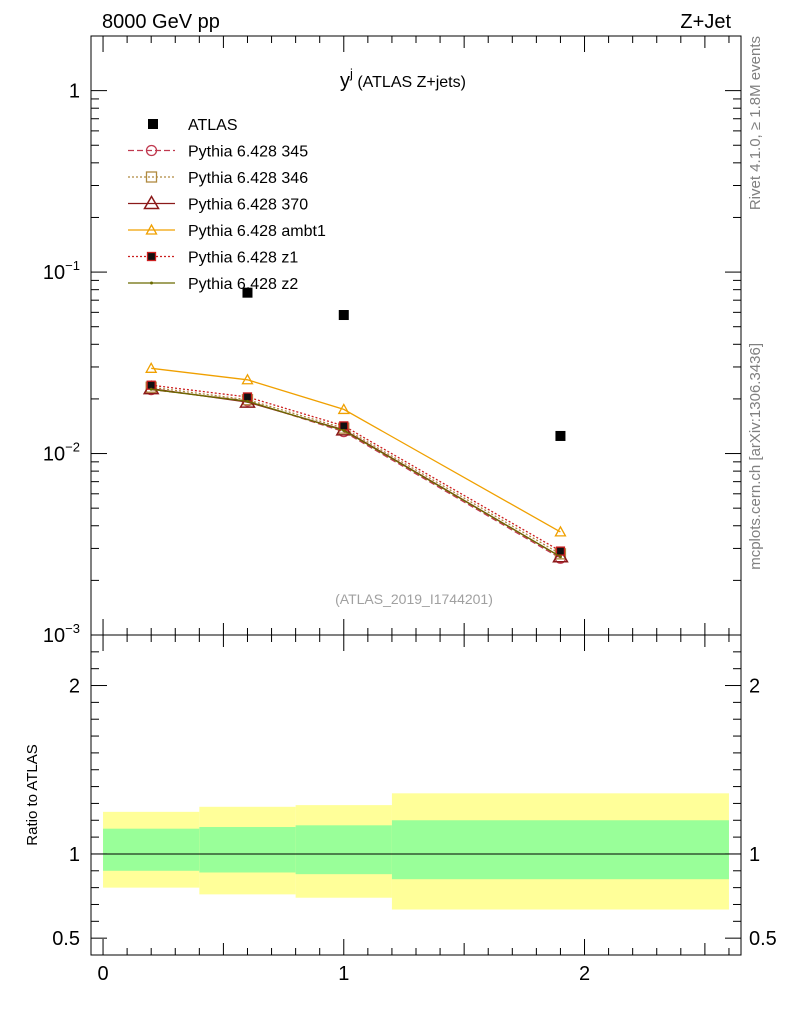  I want to click on ratio-tick-label-right: 0.5, so click(763, 939).